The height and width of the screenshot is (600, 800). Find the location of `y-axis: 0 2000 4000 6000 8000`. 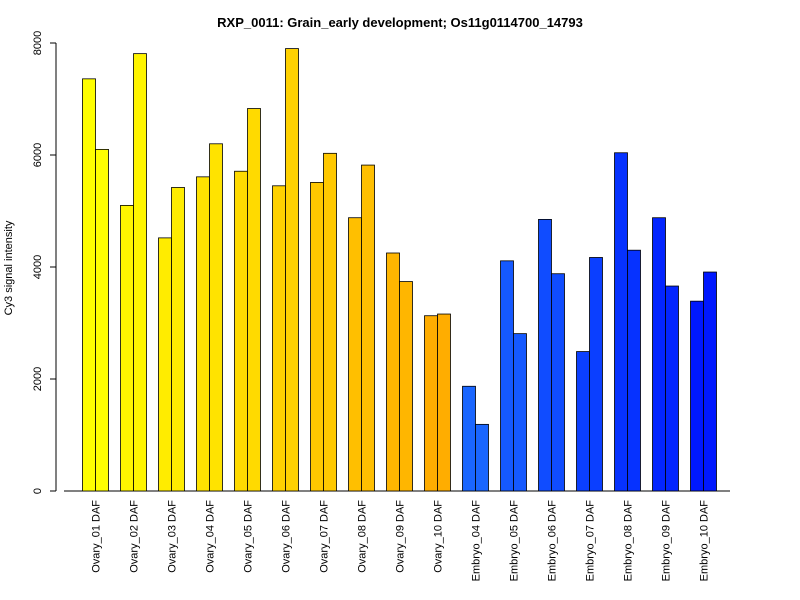

y-axis: 0 2000 4000 6000 8000 is located at coordinates (44, 262).